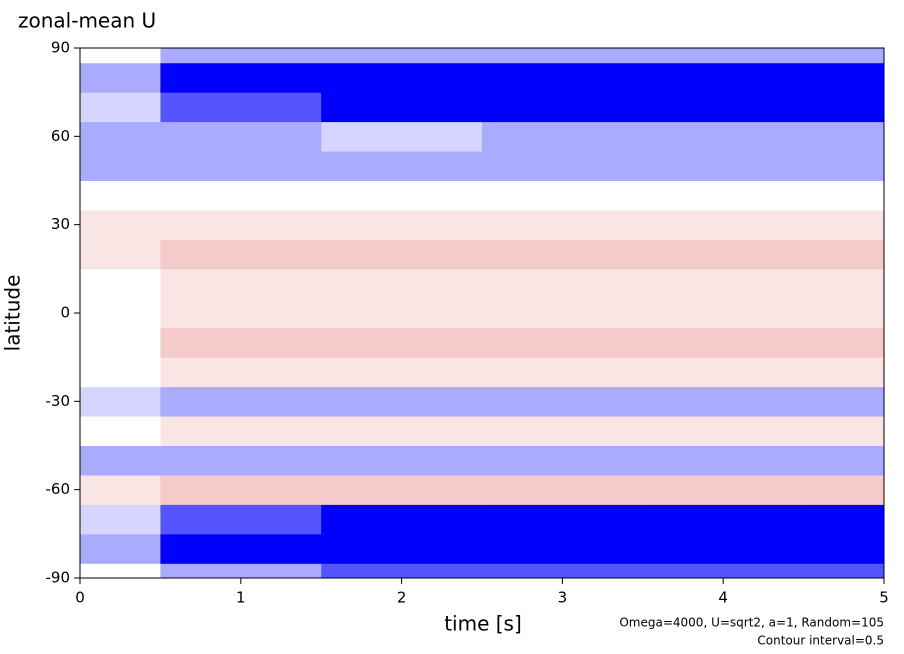 The image size is (904, 654). Describe the element at coordinates (13, 313) in the screenshot. I see `y-axis-label: latitude` at that location.